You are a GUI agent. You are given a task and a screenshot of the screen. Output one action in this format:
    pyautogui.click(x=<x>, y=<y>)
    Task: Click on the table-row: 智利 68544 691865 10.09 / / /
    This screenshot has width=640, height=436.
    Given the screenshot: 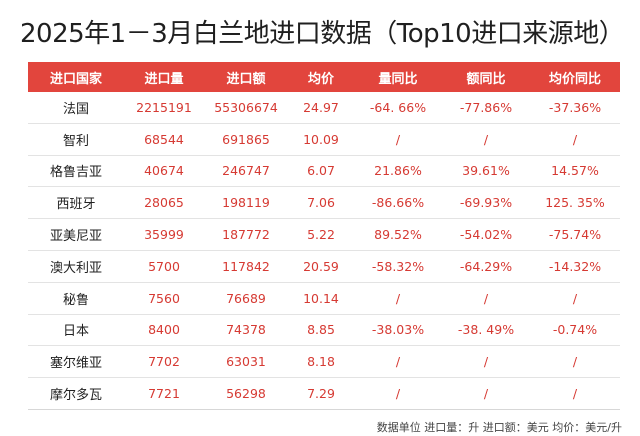 What is the action you would take?
    pyautogui.click(x=324, y=139)
    